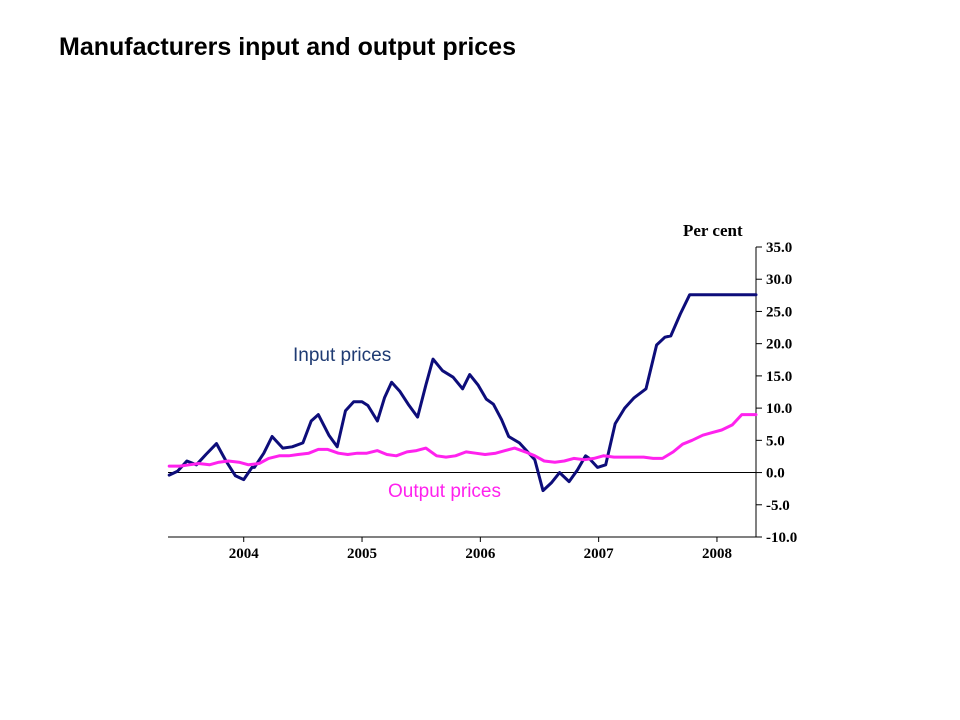 The width and height of the screenshot is (960, 720). Describe the element at coordinates (713, 230) in the screenshot. I see `y-axis-unit-label: Per cent` at that location.